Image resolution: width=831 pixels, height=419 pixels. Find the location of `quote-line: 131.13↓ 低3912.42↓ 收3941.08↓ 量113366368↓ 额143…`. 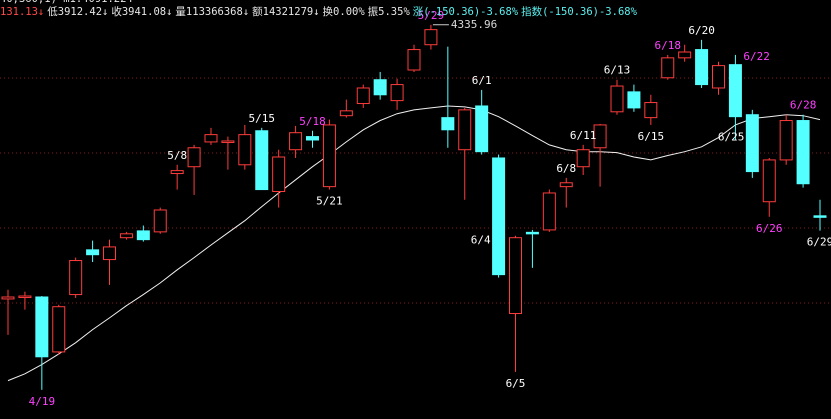

quote-line: 131.13↓ 低3912.42↓ 收3941.08↓ 量113366368↓ 额143… is located at coordinates (320, 12).